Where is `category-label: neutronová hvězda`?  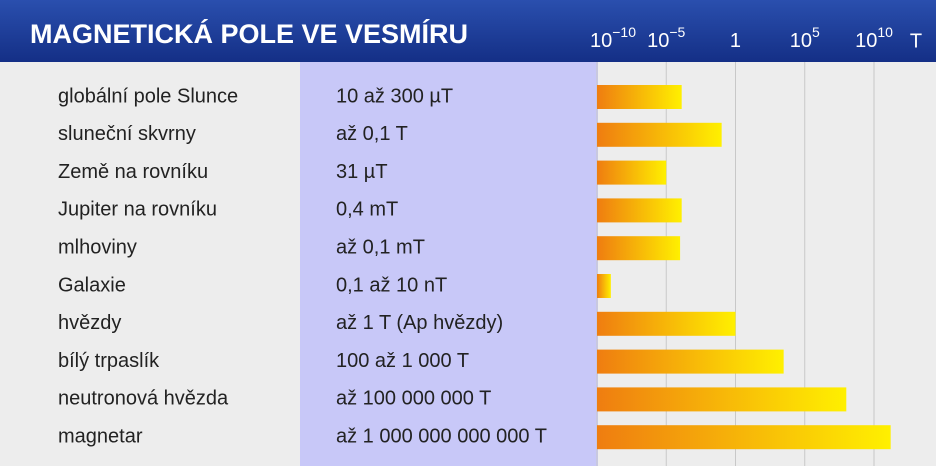 category-label: neutronová hvězda is located at coordinates (143, 399).